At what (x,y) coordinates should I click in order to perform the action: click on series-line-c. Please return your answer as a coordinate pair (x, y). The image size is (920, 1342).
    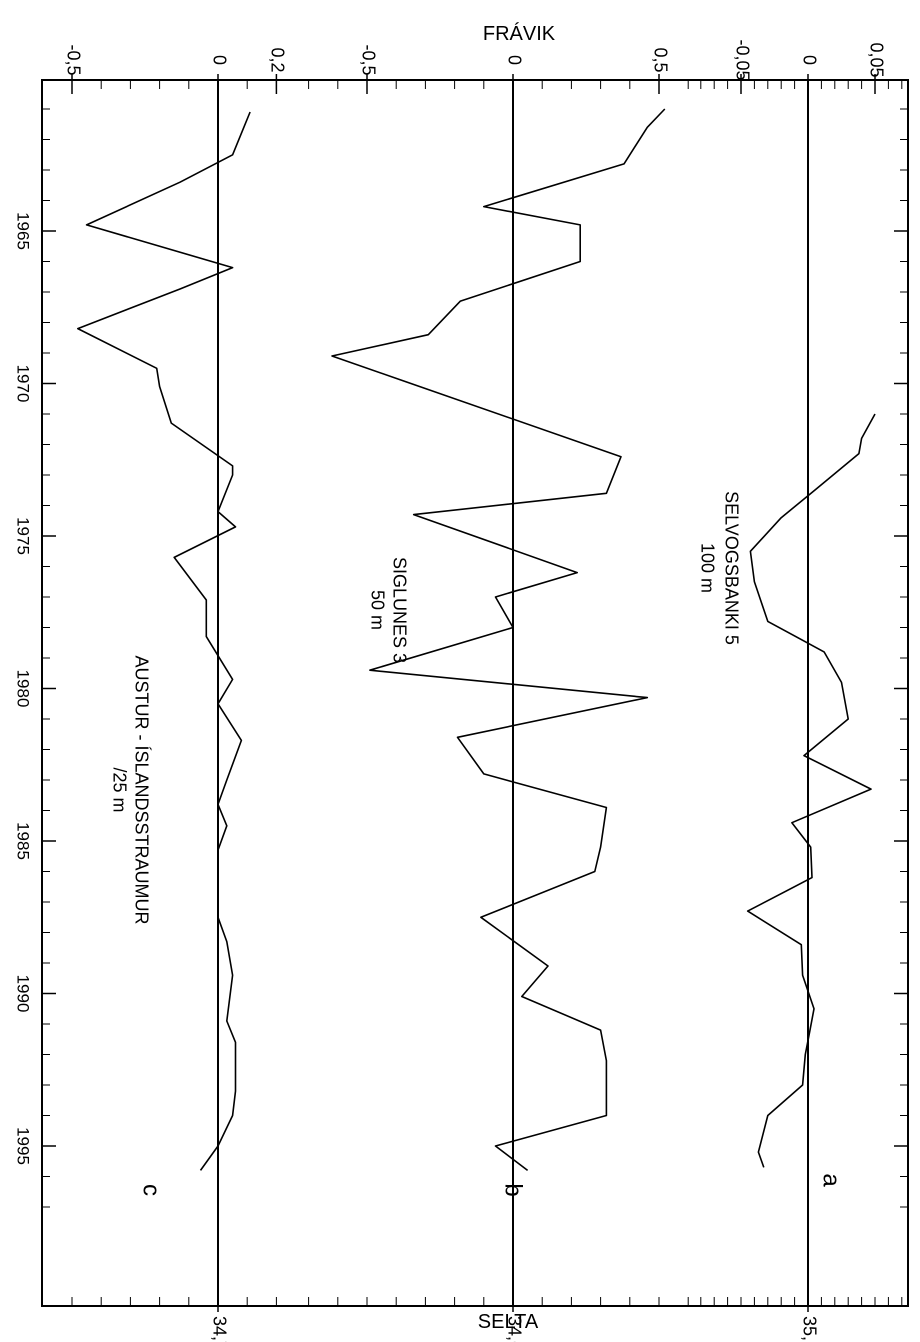
    Looking at the image, I should click on (164, 641).